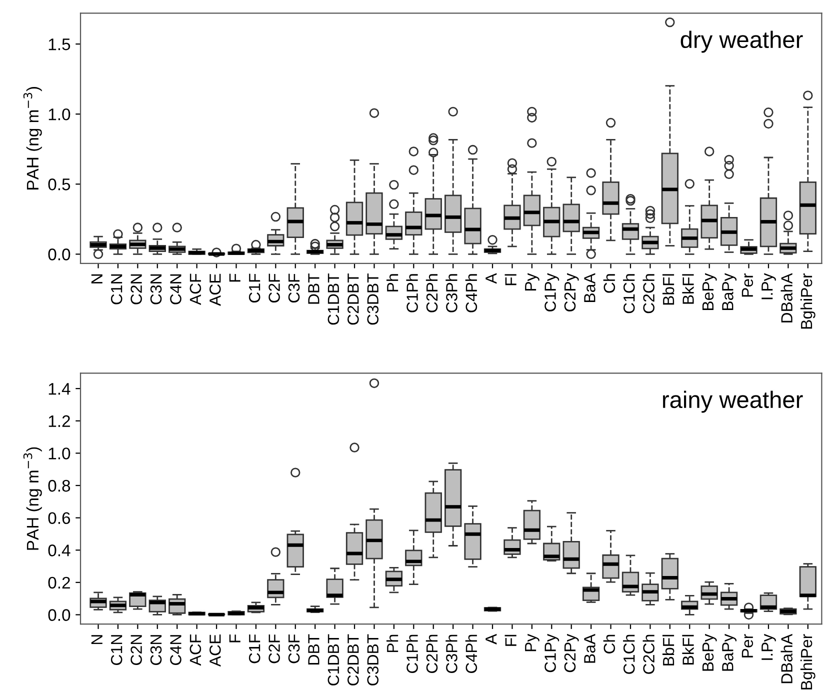 The width and height of the screenshot is (830, 695). What do you see at coordinates (59, 421) in the screenshot?
I see `y-tick-label: 1.2` at bounding box center [59, 421].